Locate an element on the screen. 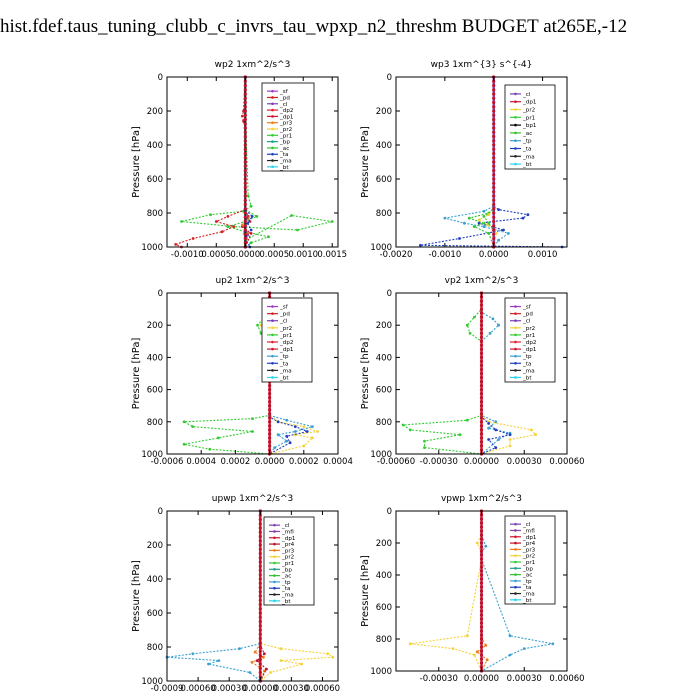  legend-entry: _pr3 is located at coordinates (529, 550).